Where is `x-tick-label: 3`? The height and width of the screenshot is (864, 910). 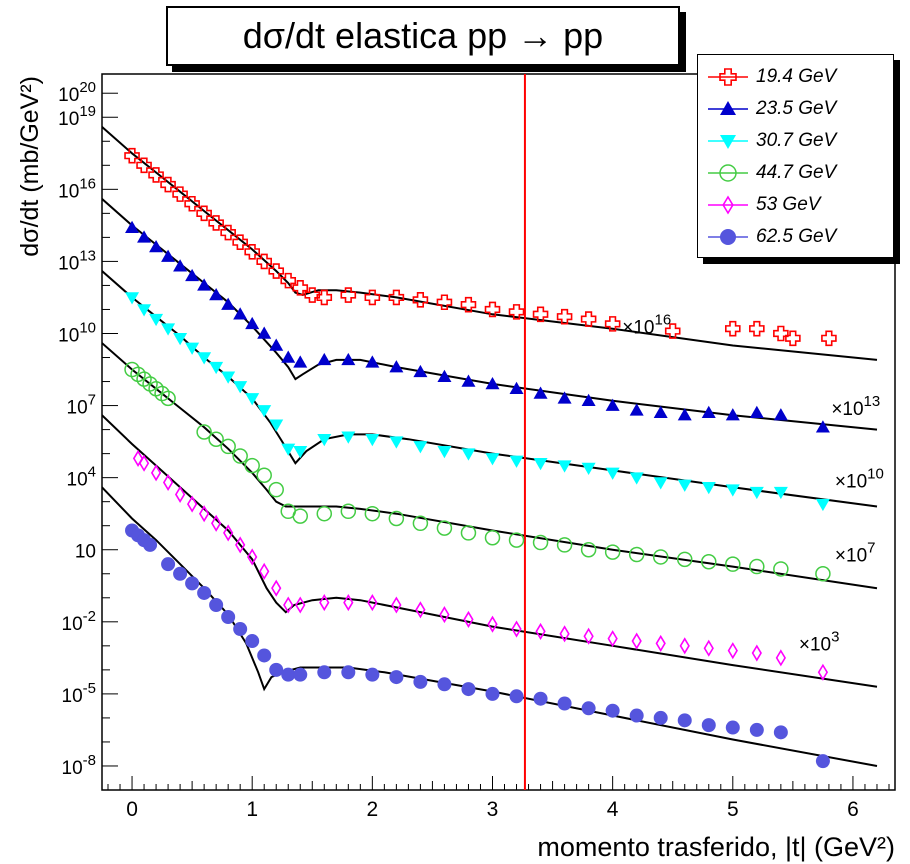
x-tick-label: 3 is located at coordinates (493, 809).